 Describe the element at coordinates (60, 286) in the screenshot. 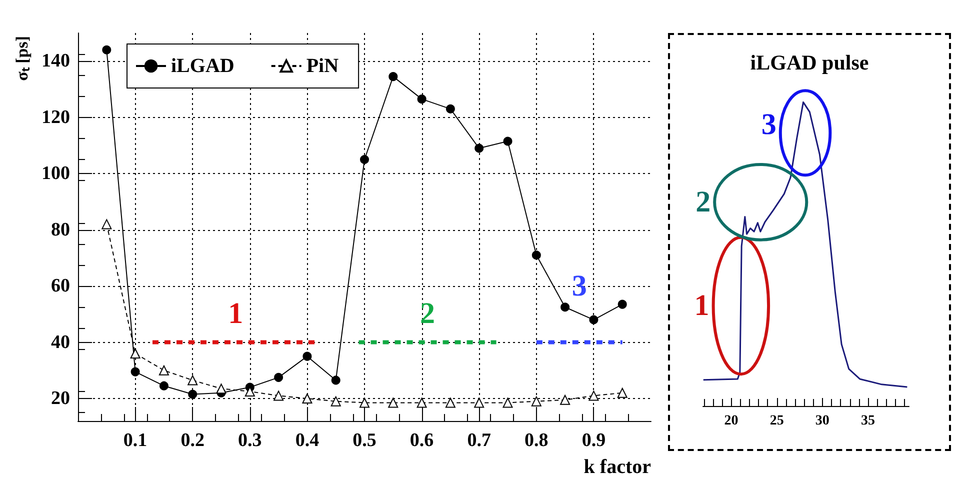

I see `y-tick-label: 60` at that location.